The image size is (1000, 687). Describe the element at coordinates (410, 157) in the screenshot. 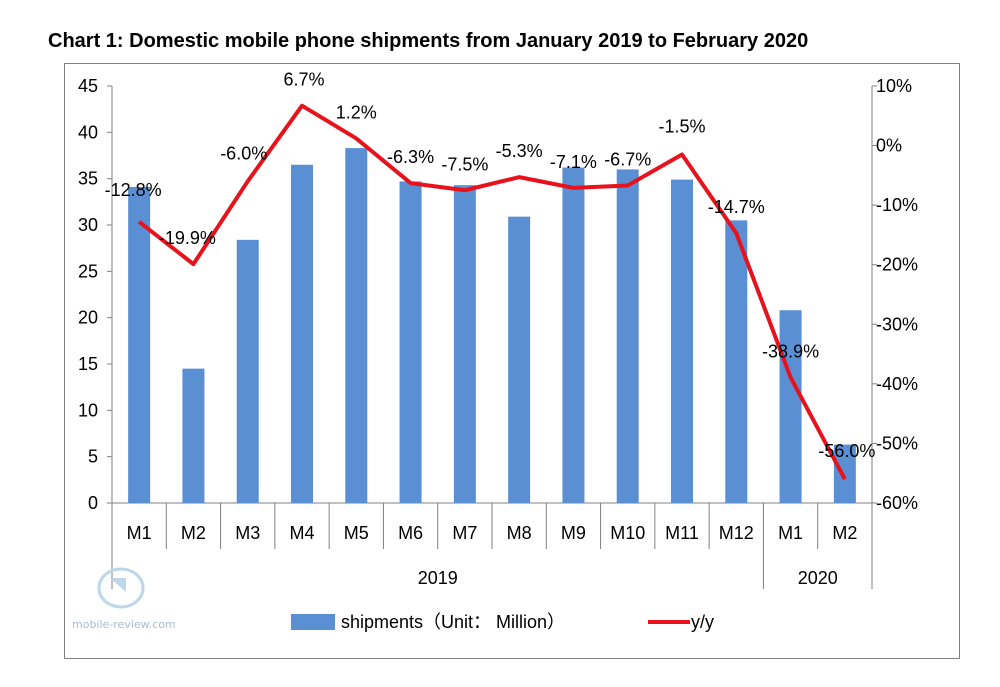

I see `yoy-data-label: -6.3%` at that location.